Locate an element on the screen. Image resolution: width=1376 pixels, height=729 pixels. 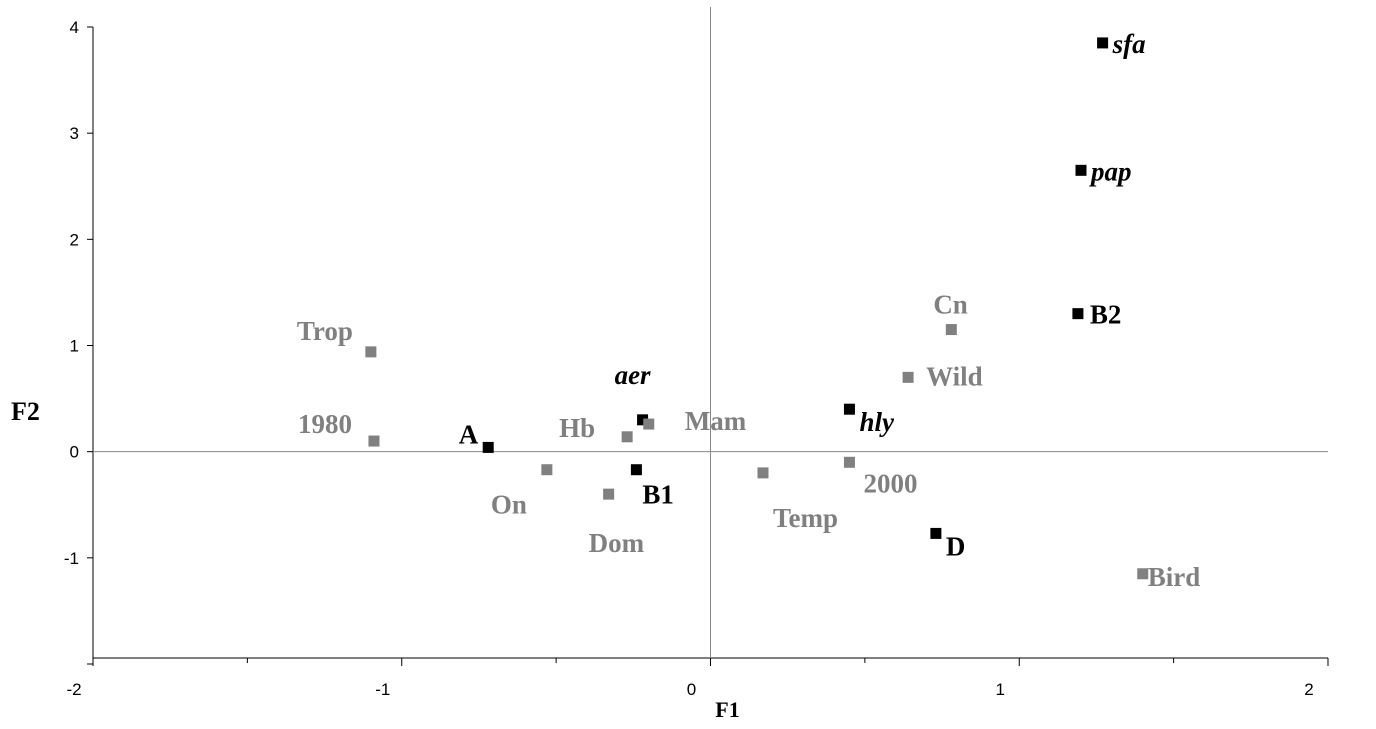
x-tick-label: 2 is located at coordinates (1308, 689).